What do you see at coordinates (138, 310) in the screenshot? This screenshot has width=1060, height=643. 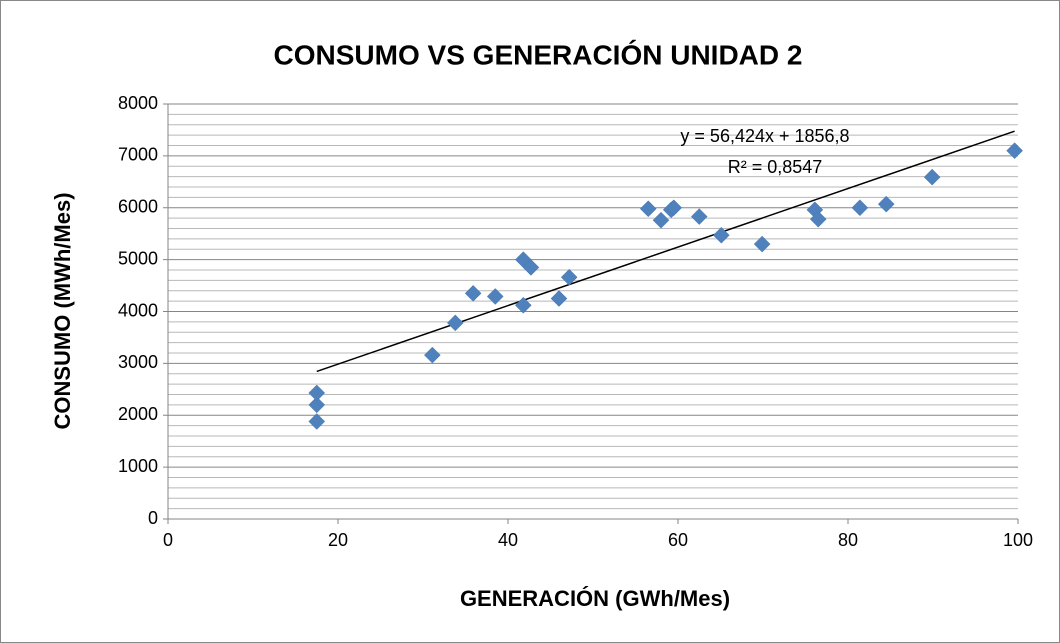 I see `y-tick-label: 4000` at bounding box center [138, 310].